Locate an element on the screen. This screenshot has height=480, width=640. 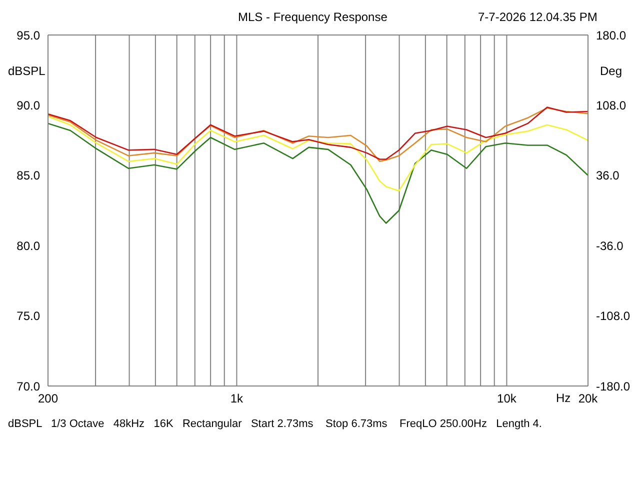
y-tick-label: 85.0 is located at coordinates (28, 175).